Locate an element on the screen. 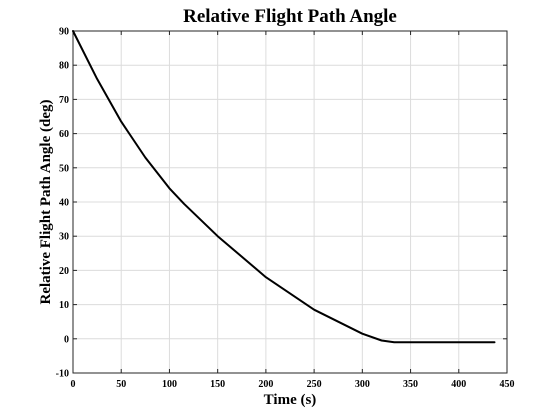 Image resolution: width=560 pixels, height=420 pixels. y-tick-label: 30 is located at coordinates (64, 237).